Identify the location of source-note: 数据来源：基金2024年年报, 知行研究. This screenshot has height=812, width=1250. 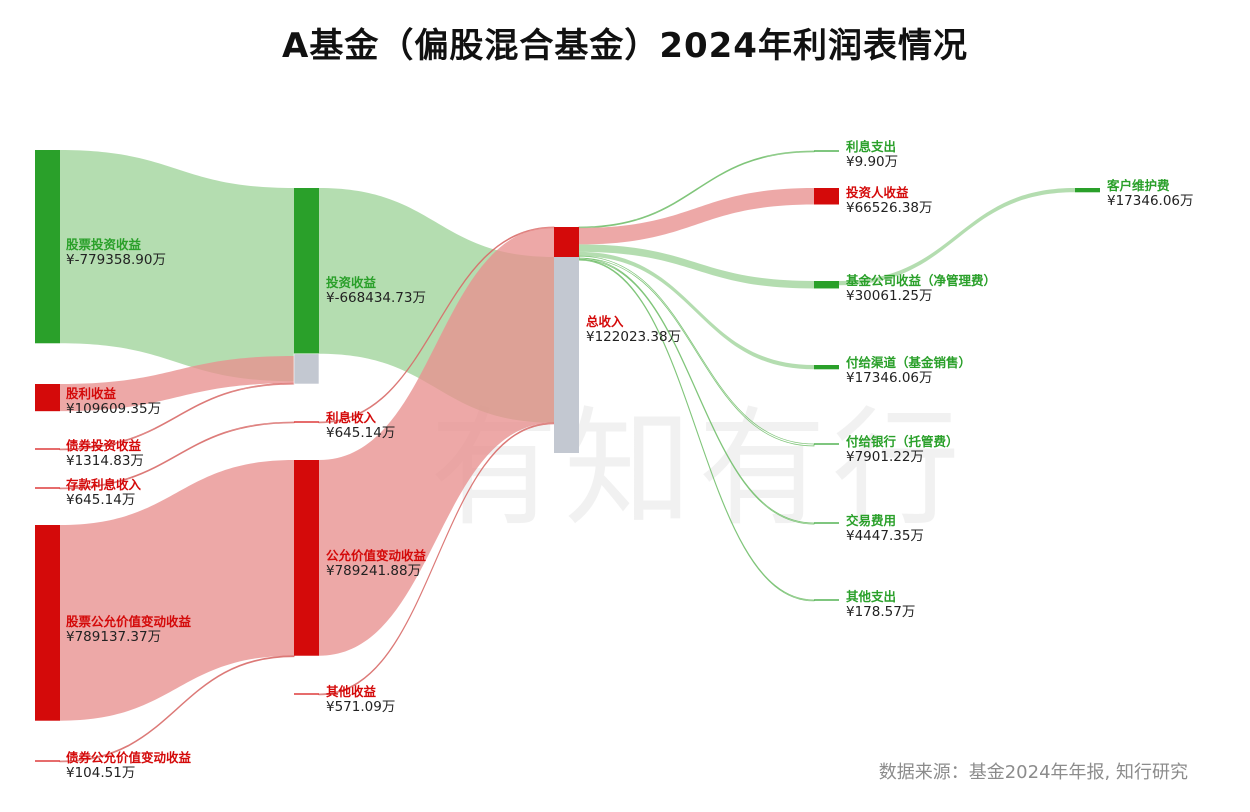
(1033, 772).